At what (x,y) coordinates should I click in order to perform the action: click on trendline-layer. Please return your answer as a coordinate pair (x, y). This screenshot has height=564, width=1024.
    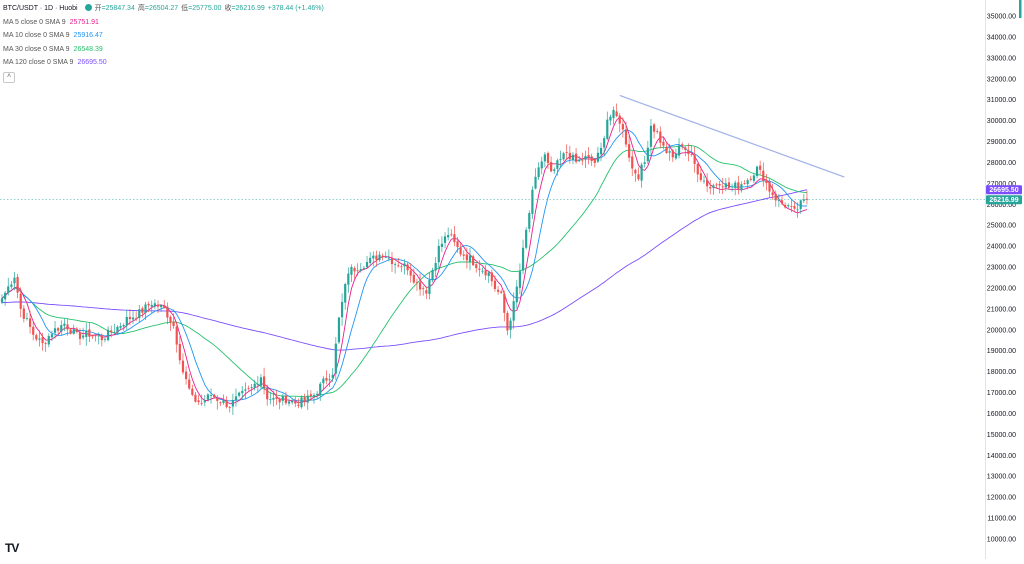
    Looking at the image, I should click on (732, 136).